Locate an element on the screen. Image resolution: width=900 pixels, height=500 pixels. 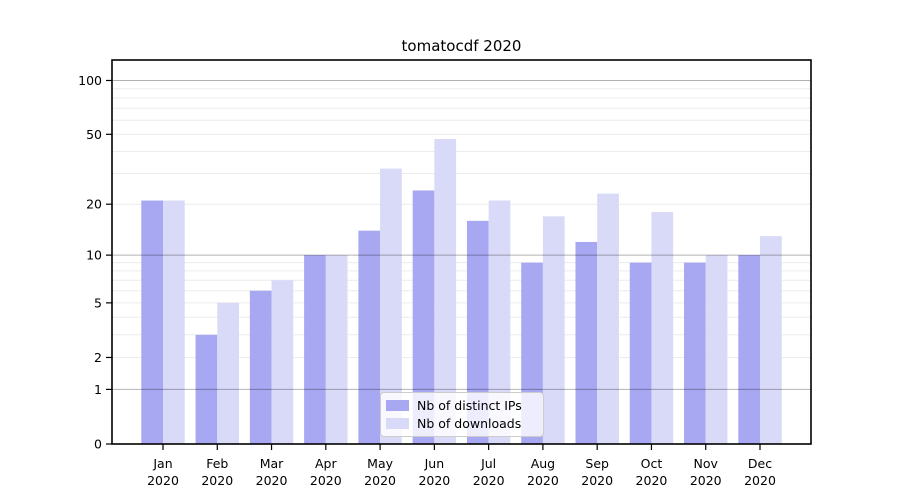
bar-ips-nov is located at coordinates (695, 353).